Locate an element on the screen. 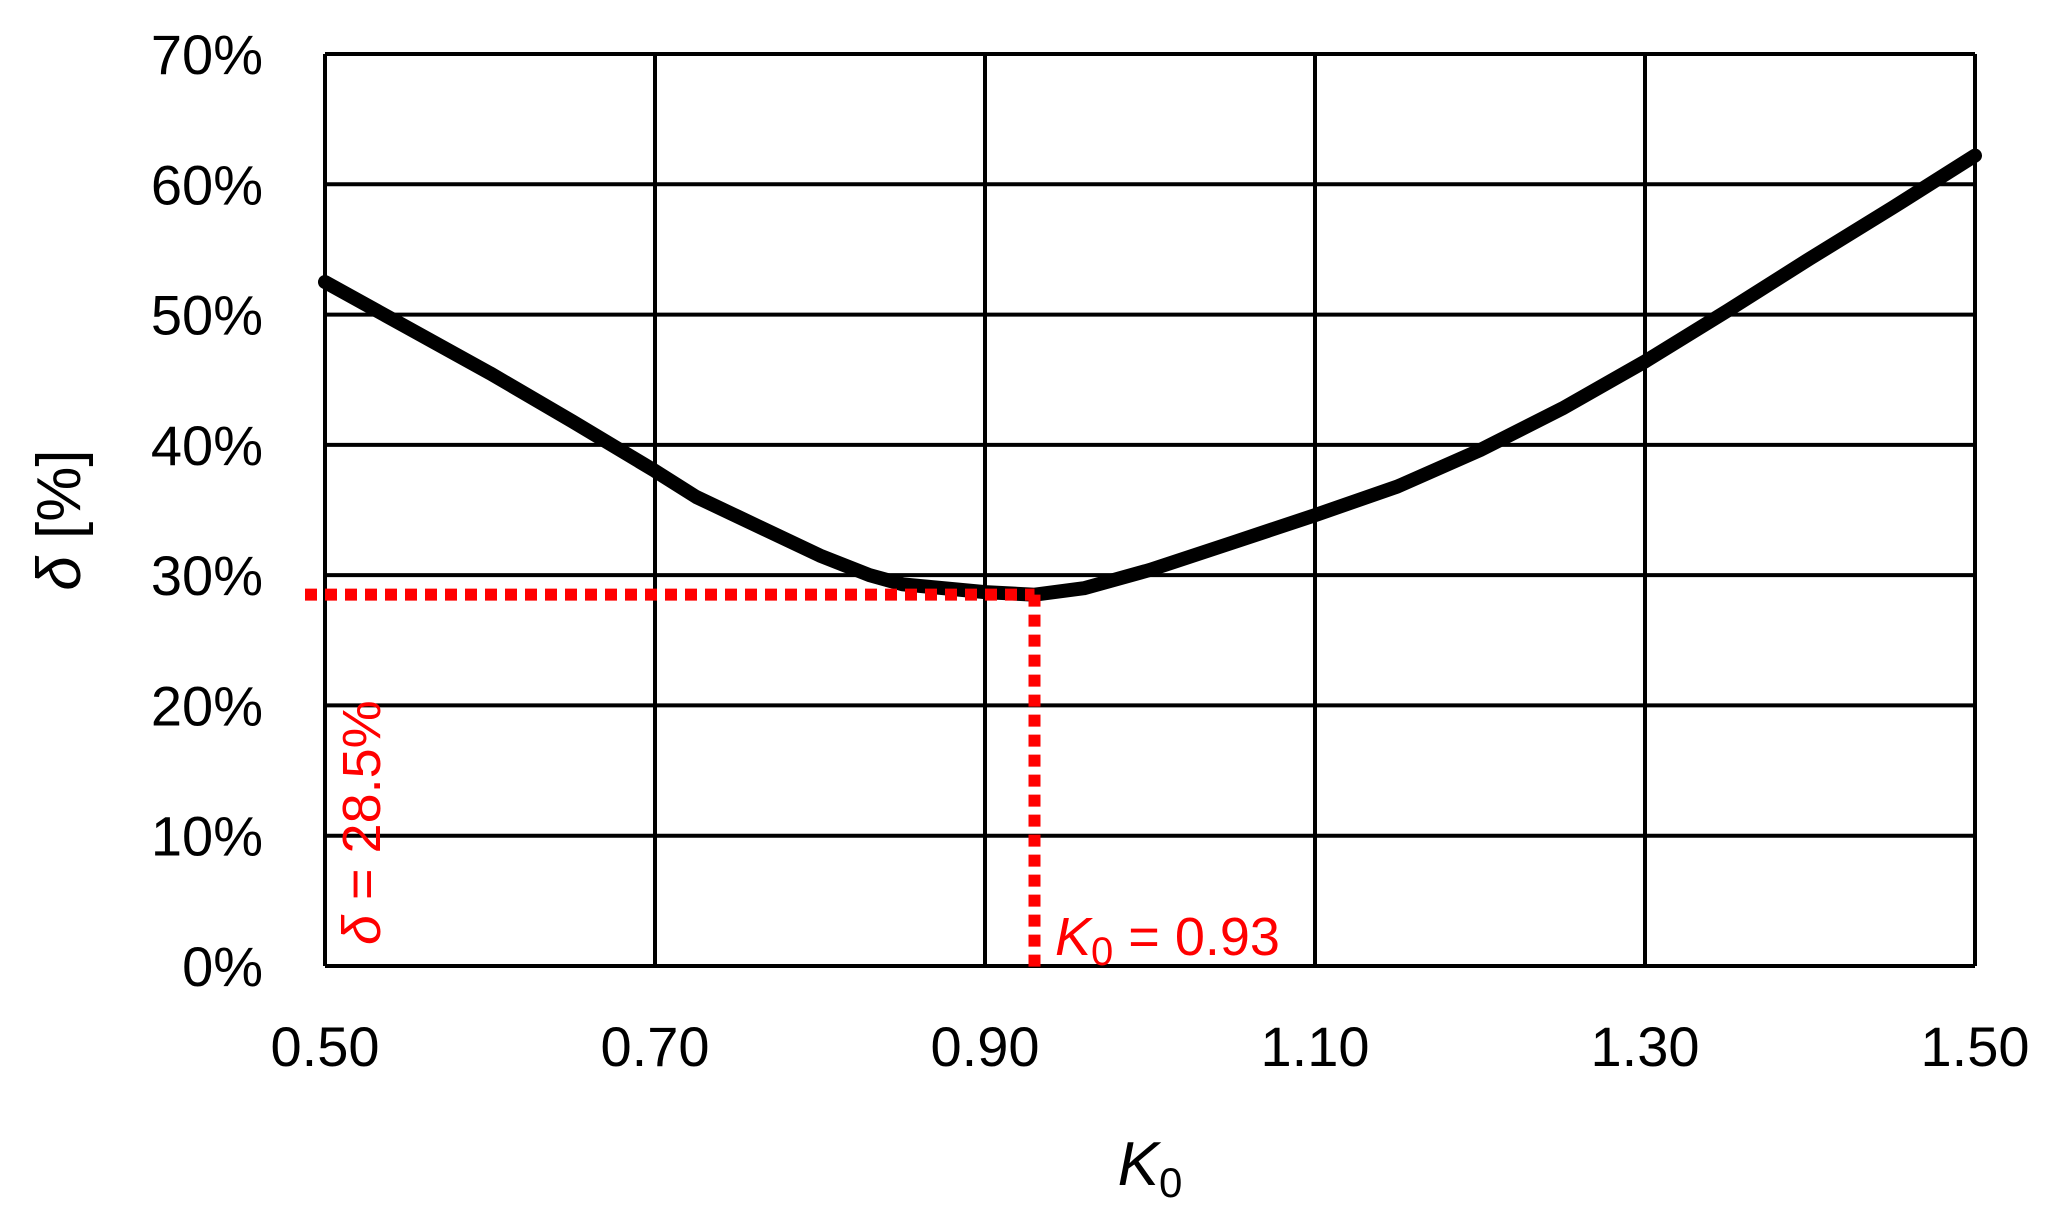  x-tick-label-4: 1.30 is located at coordinates (1645, 1046).